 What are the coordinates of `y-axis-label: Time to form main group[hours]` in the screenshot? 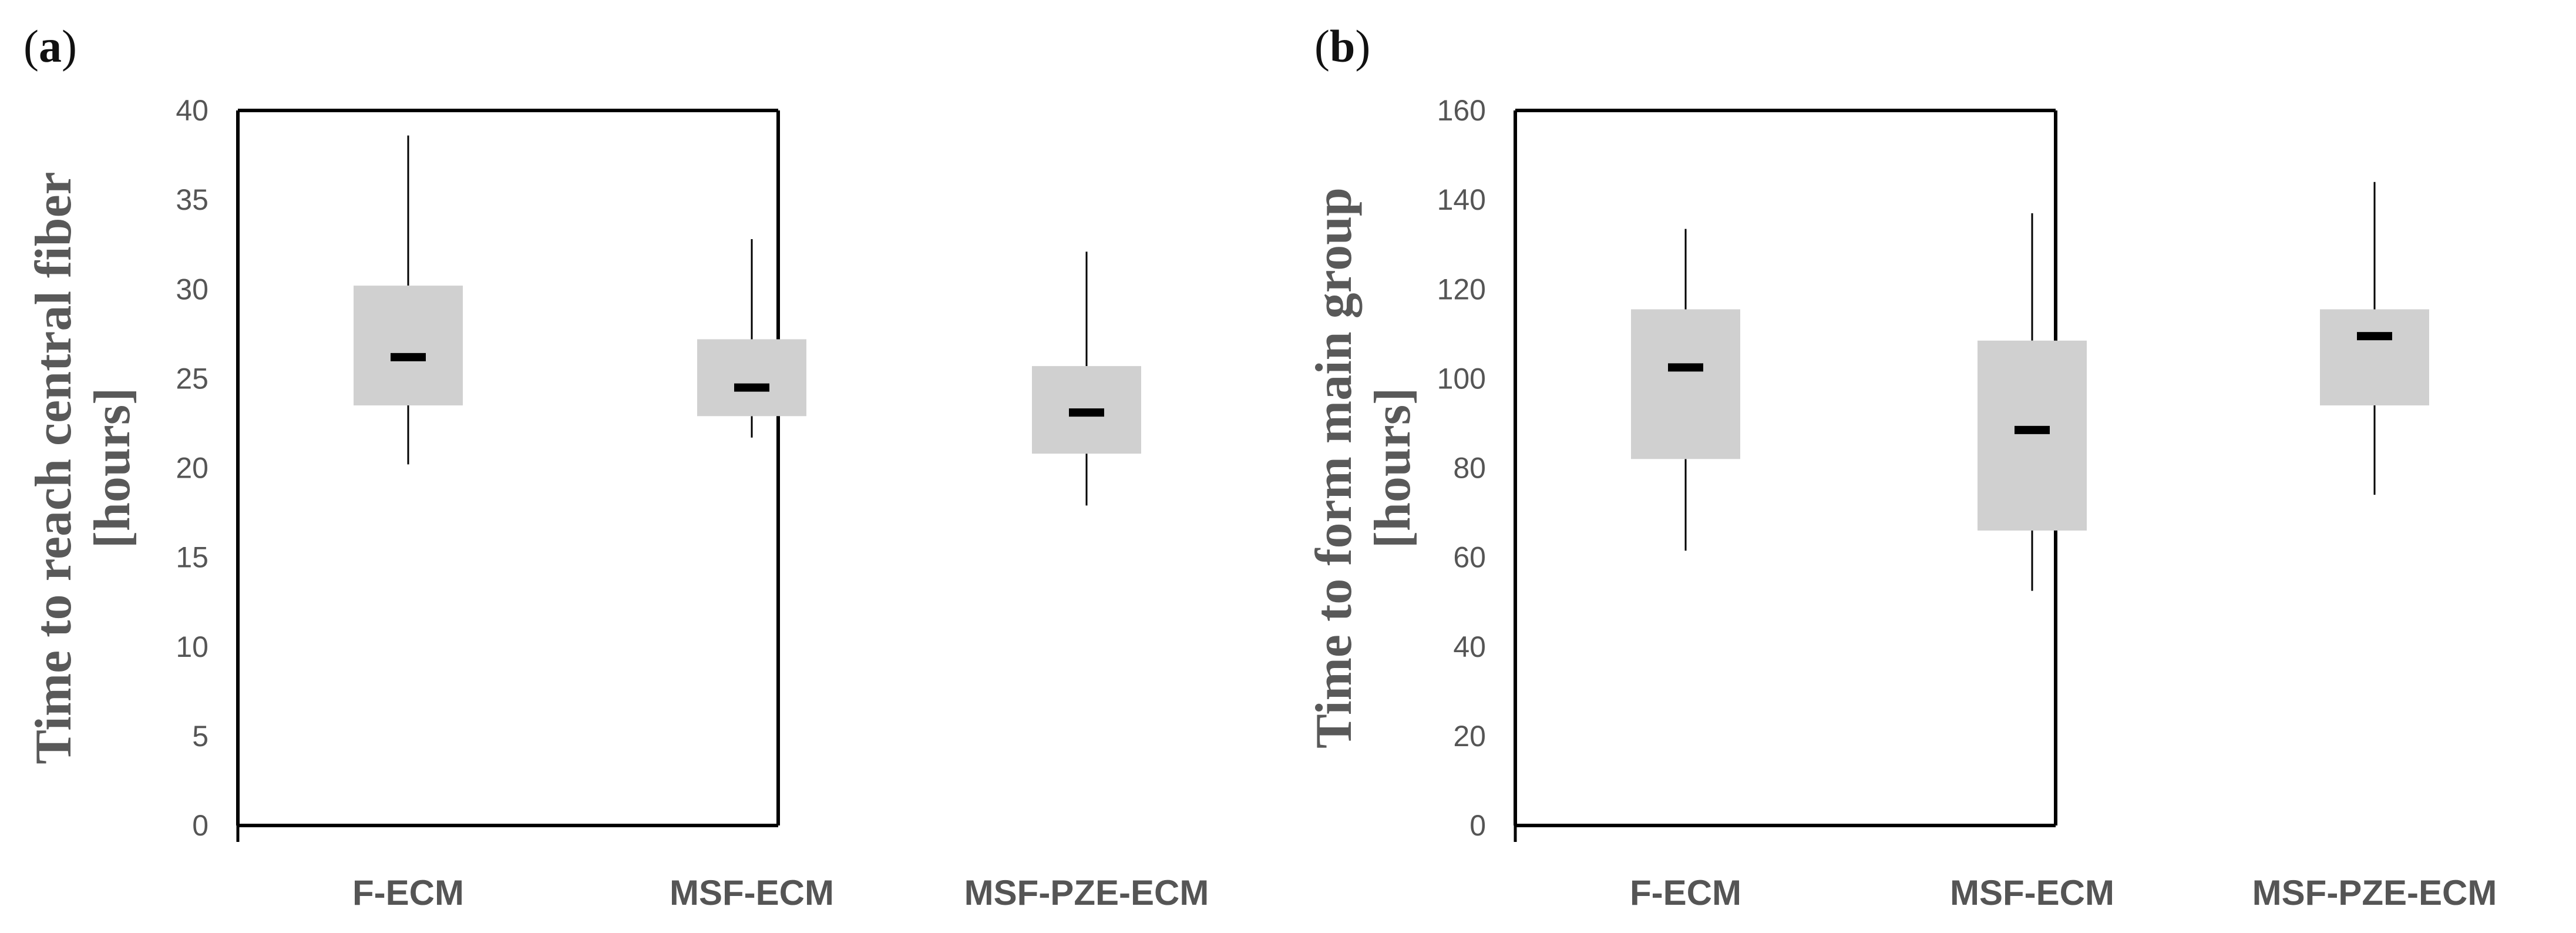 It's located at (1363, 468).